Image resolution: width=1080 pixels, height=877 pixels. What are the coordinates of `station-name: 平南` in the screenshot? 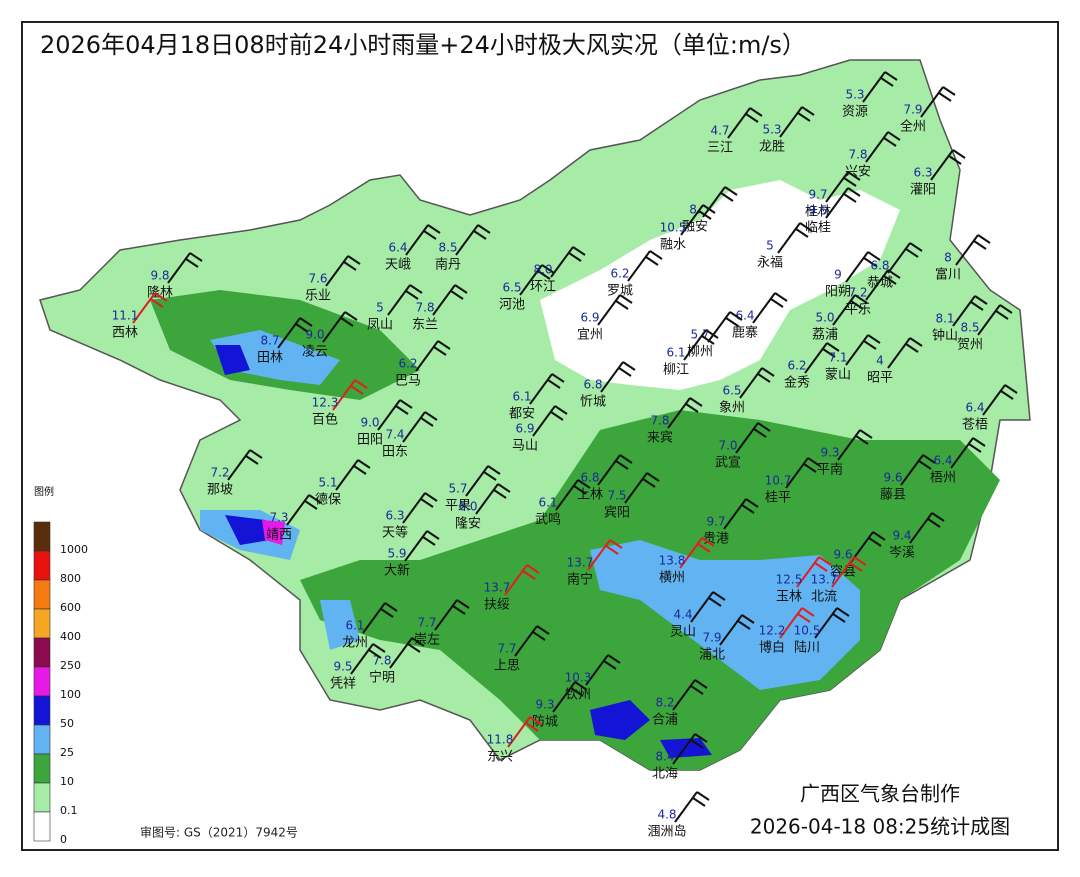 It's located at (830, 470).